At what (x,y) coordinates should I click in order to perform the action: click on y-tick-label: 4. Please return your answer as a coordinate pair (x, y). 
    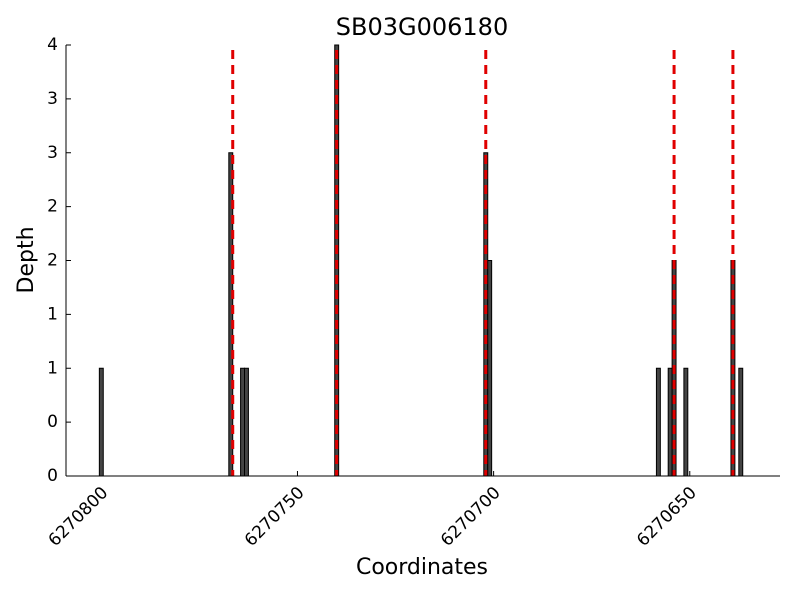
    Looking at the image, I should click on (52, 45).